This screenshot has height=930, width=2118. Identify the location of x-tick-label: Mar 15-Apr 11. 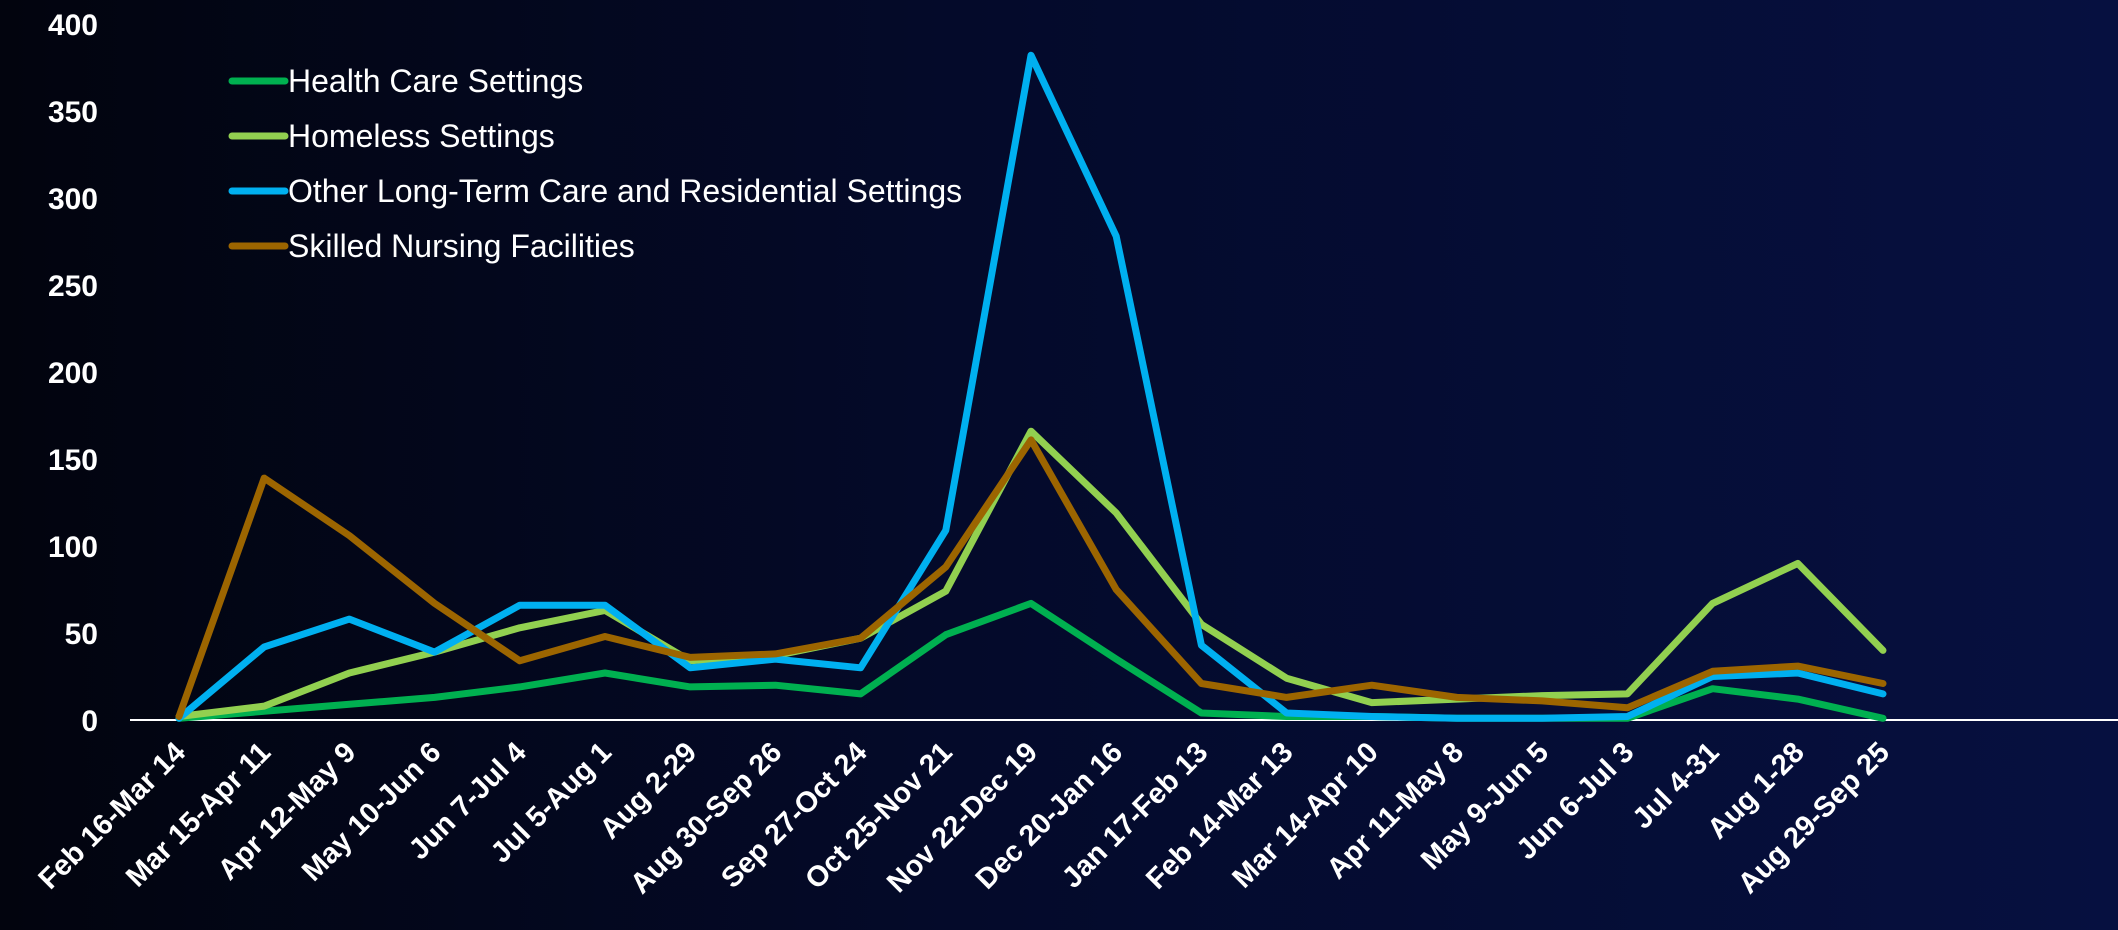
(198, 814).